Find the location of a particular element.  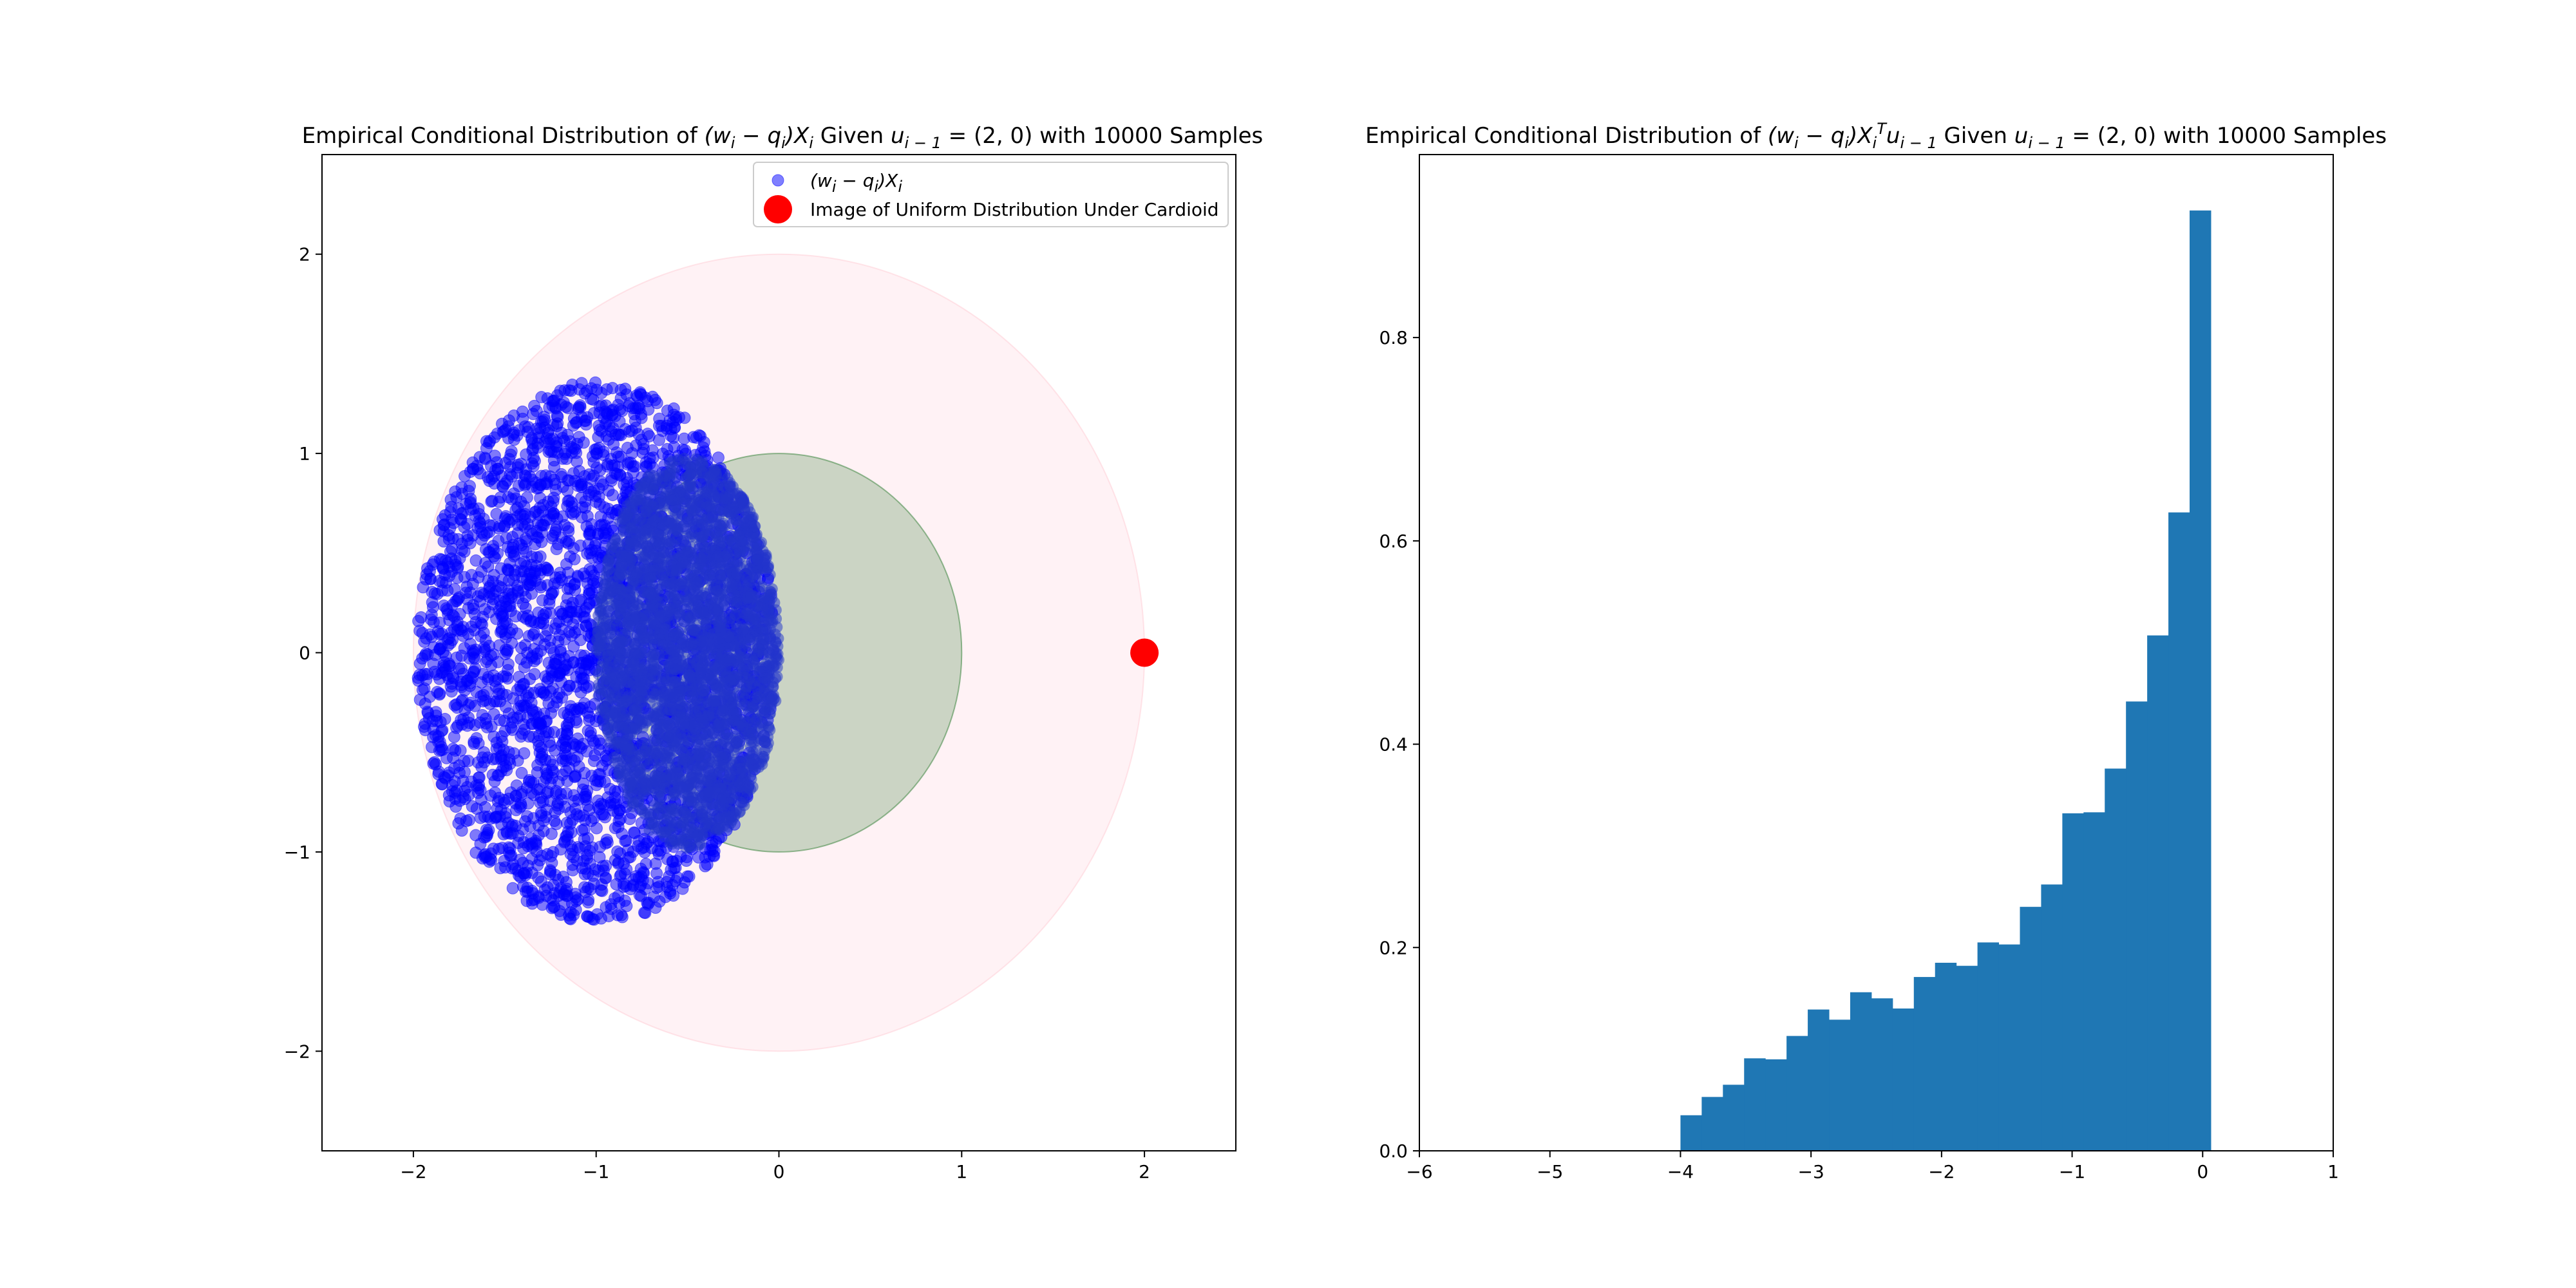

title-fragment: = (2, 0) with 10000 Samples is located at coordinates (1102, 136).